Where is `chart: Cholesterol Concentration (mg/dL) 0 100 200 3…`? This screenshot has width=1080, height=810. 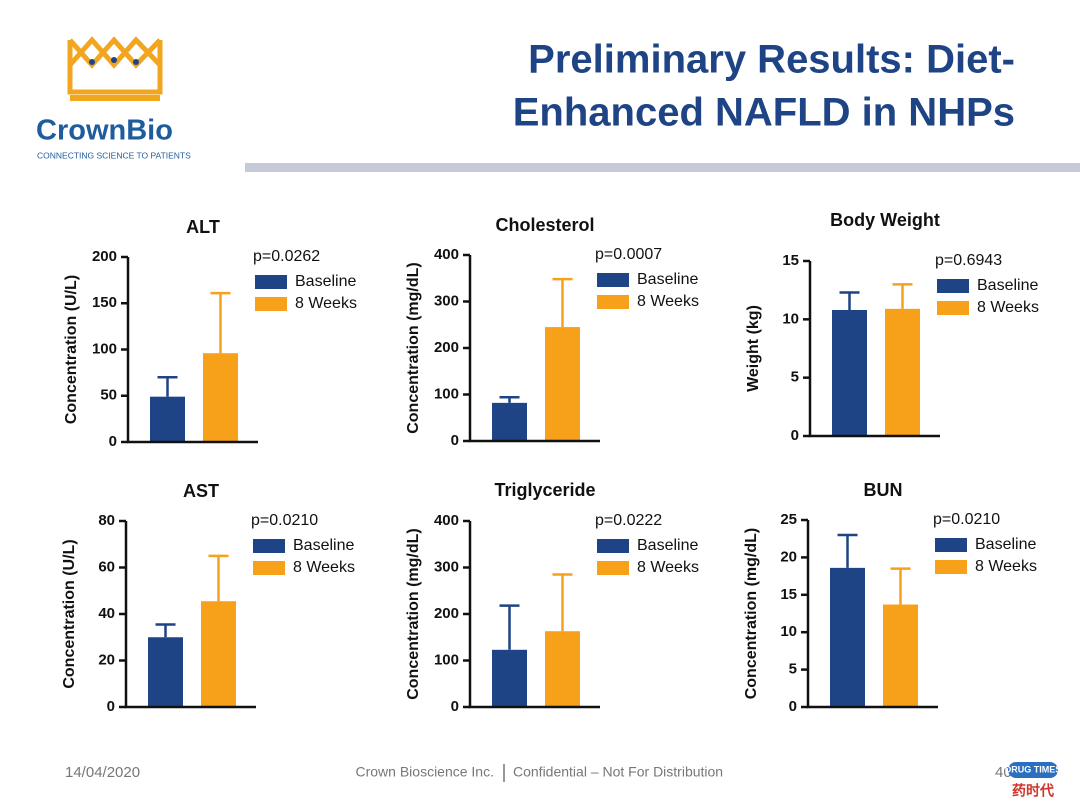
chart: Cholesterol Concentration (mg/dL) 0 100 200 3… is located at coordinates (552, 332).